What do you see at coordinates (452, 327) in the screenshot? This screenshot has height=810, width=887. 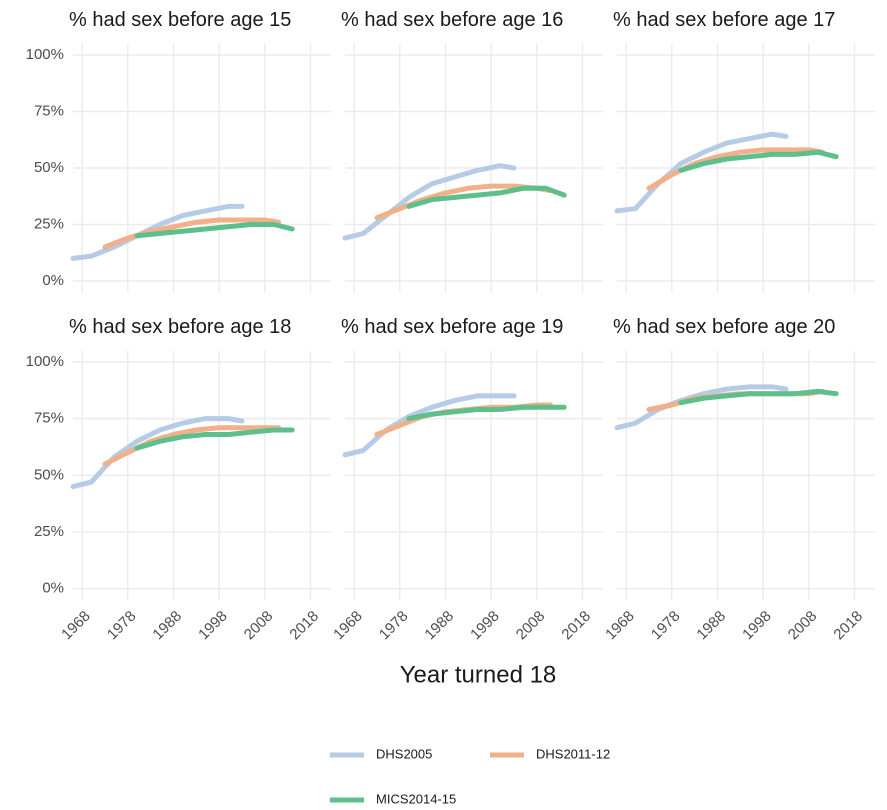 I see `panel-title: % had sex before age 19` at bounding box center [452, 327].